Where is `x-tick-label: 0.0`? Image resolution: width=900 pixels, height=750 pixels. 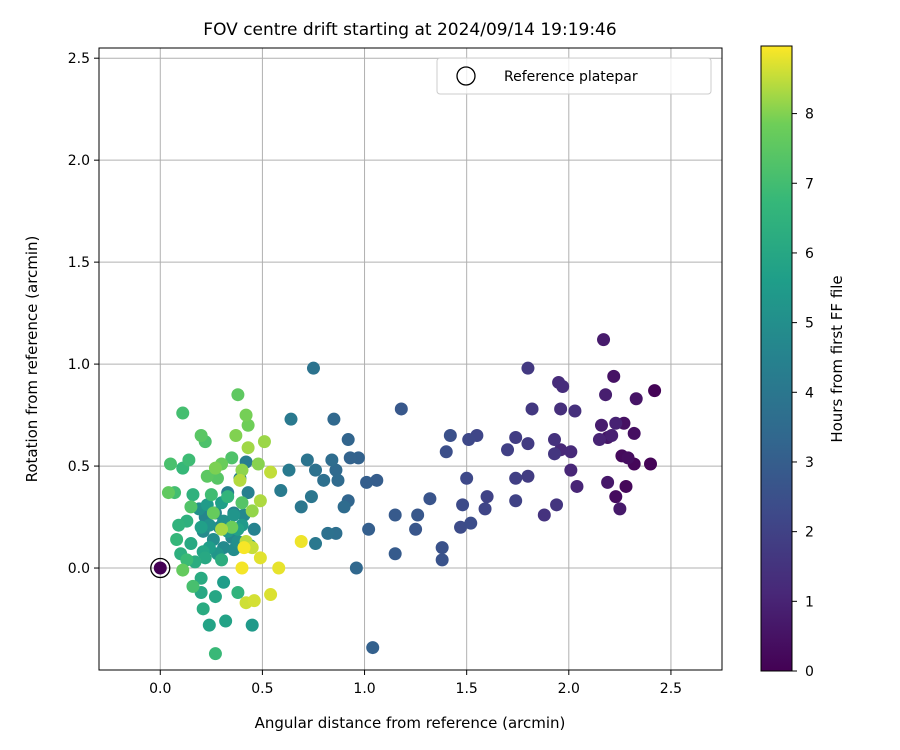
x-tick-label: 0.0 is located at coordinates (160, 689).